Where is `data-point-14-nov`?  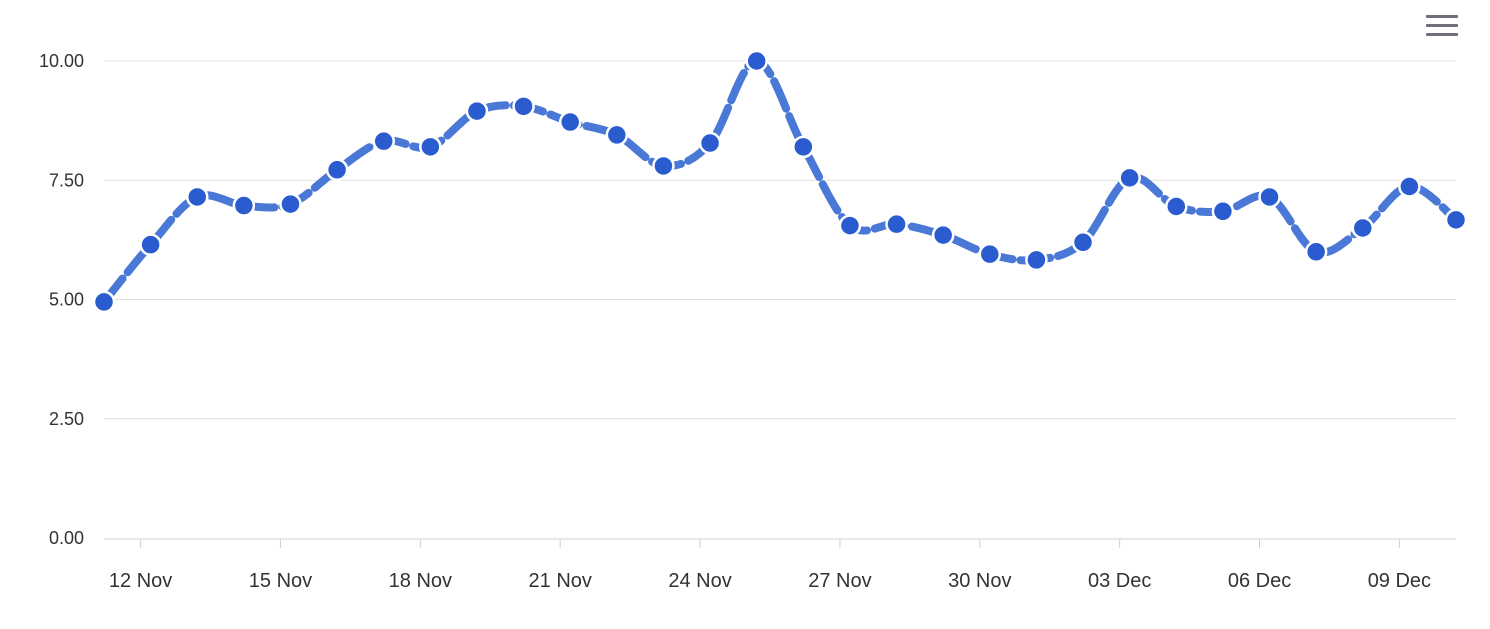
data-point-14-nov is located at coordinates (244, 205).